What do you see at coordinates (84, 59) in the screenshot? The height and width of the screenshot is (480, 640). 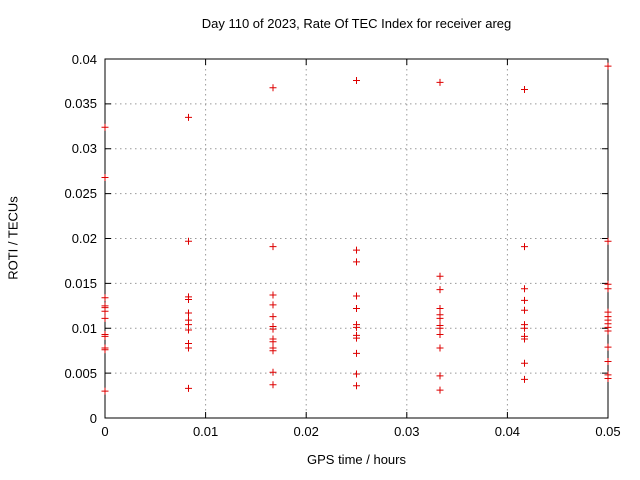 I see `y-tick-label: 0.04` at bounding box center [84, 59].